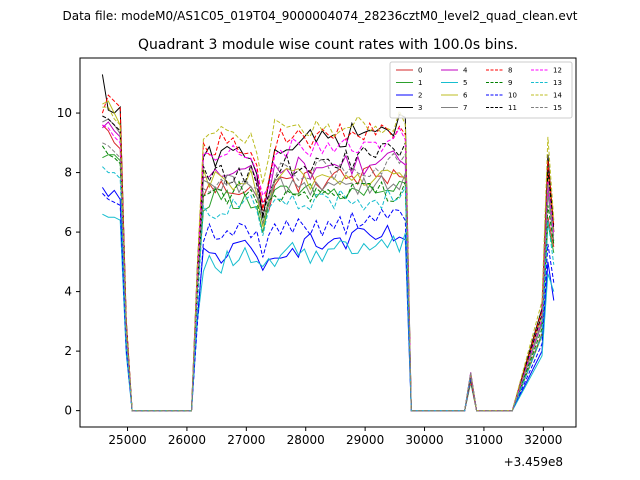 The height and width of the screenshot is (480, 640). What do you see at coordinates (465, 71) in the screenshot?
I see `legend-label-4: 4` at bounding box center [465, 71].